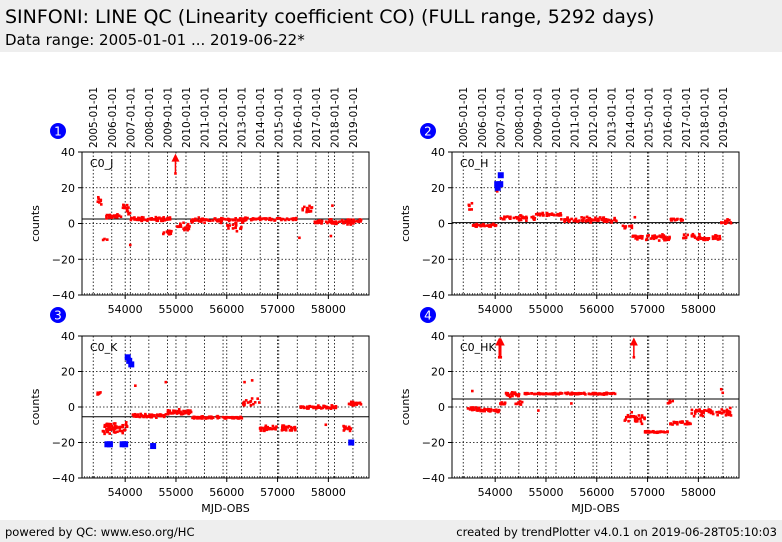 This screenshot has width=782, height=542. Describe the element at coordinates (155, 40) in the screenshot. I see `data-range-subtitle: Data range: 2005-01-01 ... 2019-06-22*` at that location.